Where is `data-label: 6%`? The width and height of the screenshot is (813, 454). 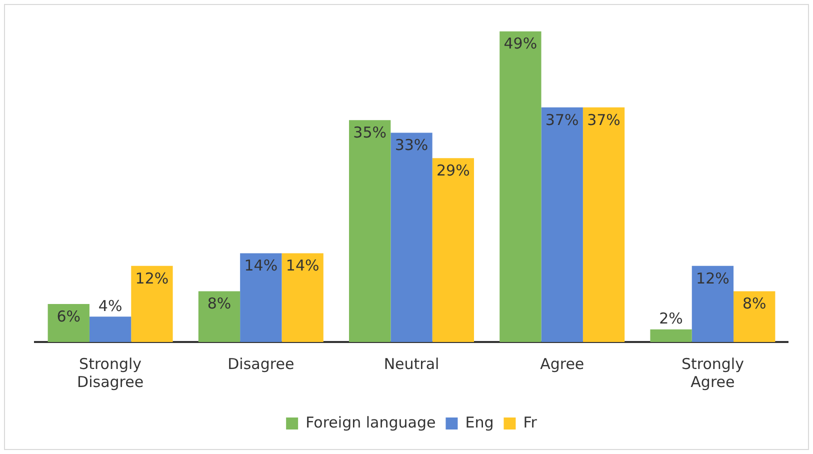
data-label: 6% is located at coordinates (68, 316).